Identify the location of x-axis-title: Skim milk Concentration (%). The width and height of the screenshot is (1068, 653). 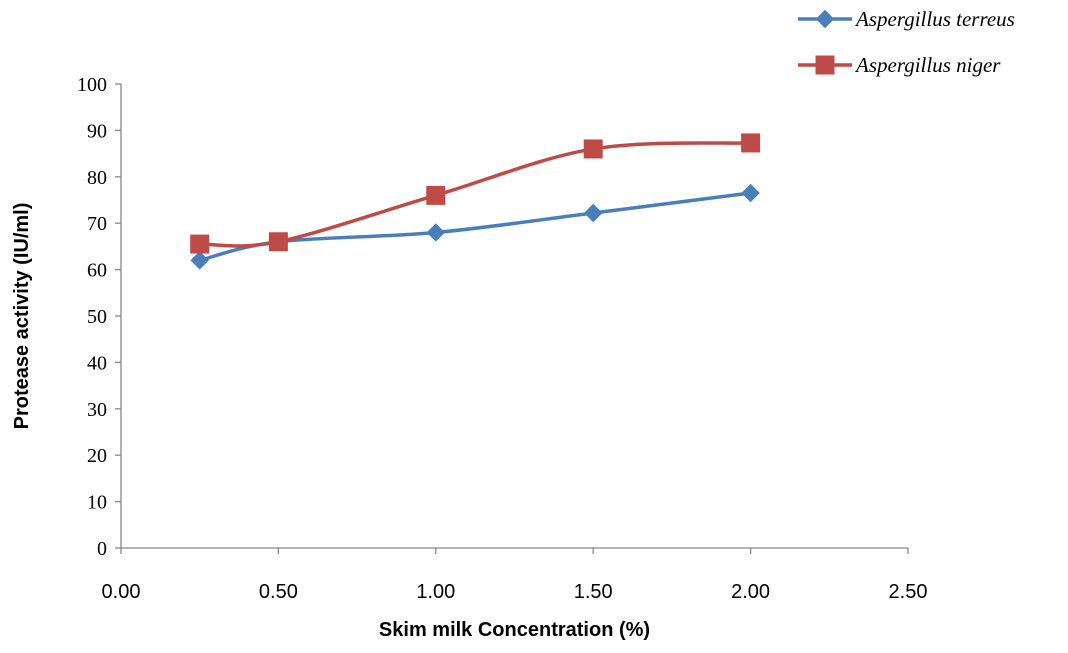
(514, 630).